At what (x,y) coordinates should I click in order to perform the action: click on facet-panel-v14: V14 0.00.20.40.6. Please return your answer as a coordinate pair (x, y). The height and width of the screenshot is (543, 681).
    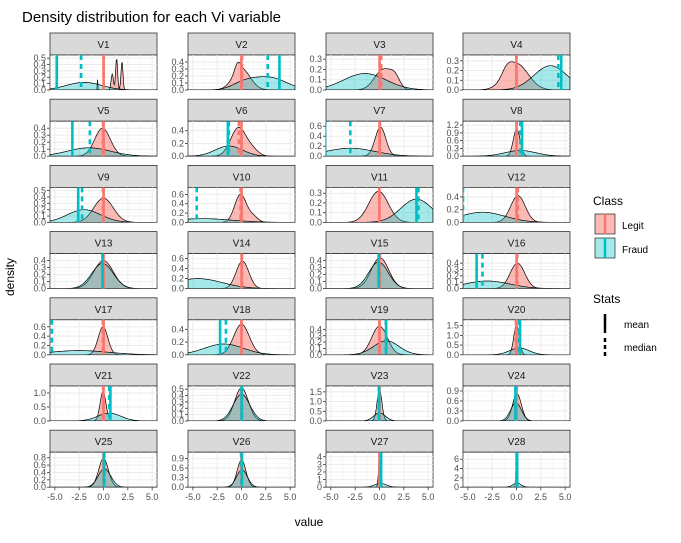
    Looking at the image, I should click on (233, 262).